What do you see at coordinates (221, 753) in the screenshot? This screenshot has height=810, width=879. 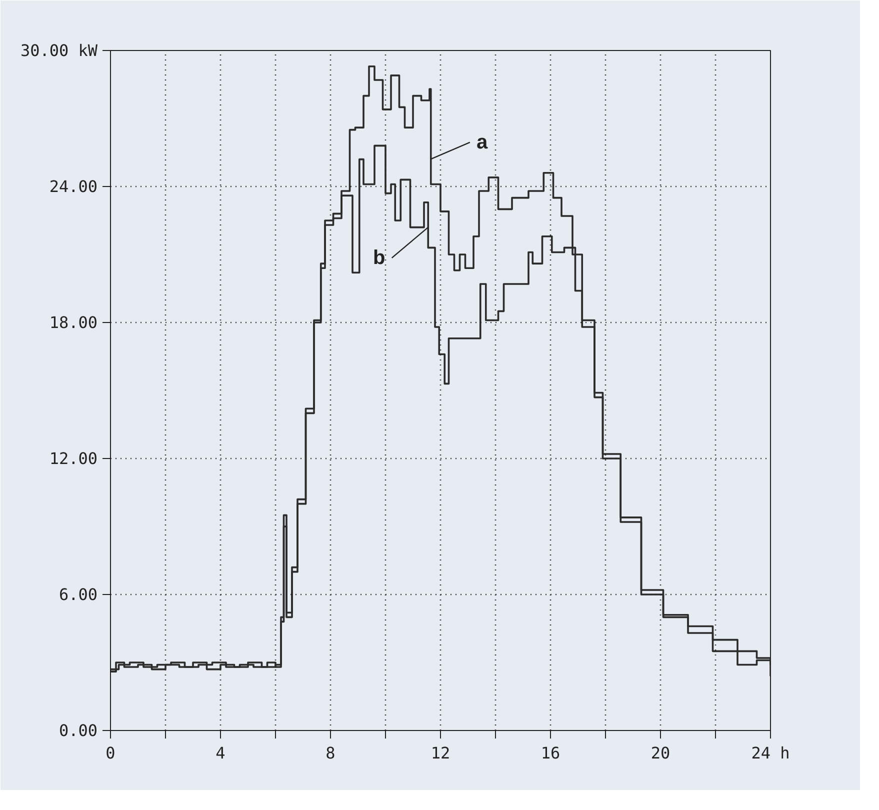 I see `x-tick-label: 4` at bounding box center [221, 753].